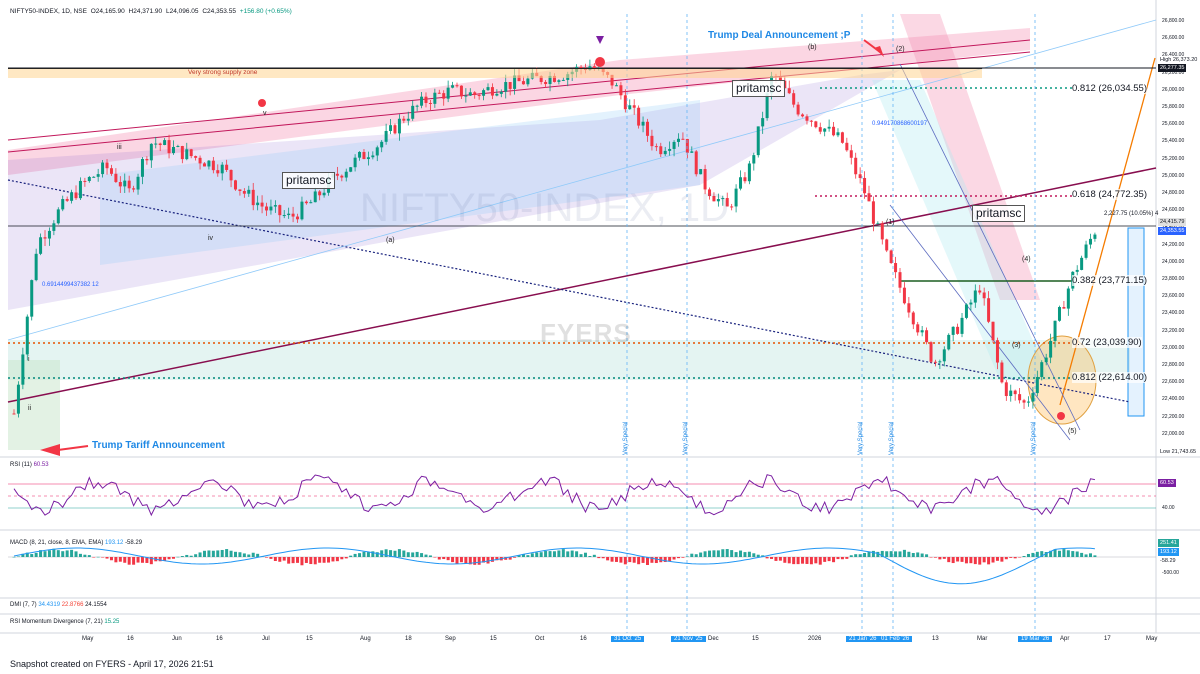 This screenshot has height=674, width=1200. What do you see at coordinates (96, 605) in the screenshot?
I see `dmi-v3: 24.1554` at bounding box center [96, 605].